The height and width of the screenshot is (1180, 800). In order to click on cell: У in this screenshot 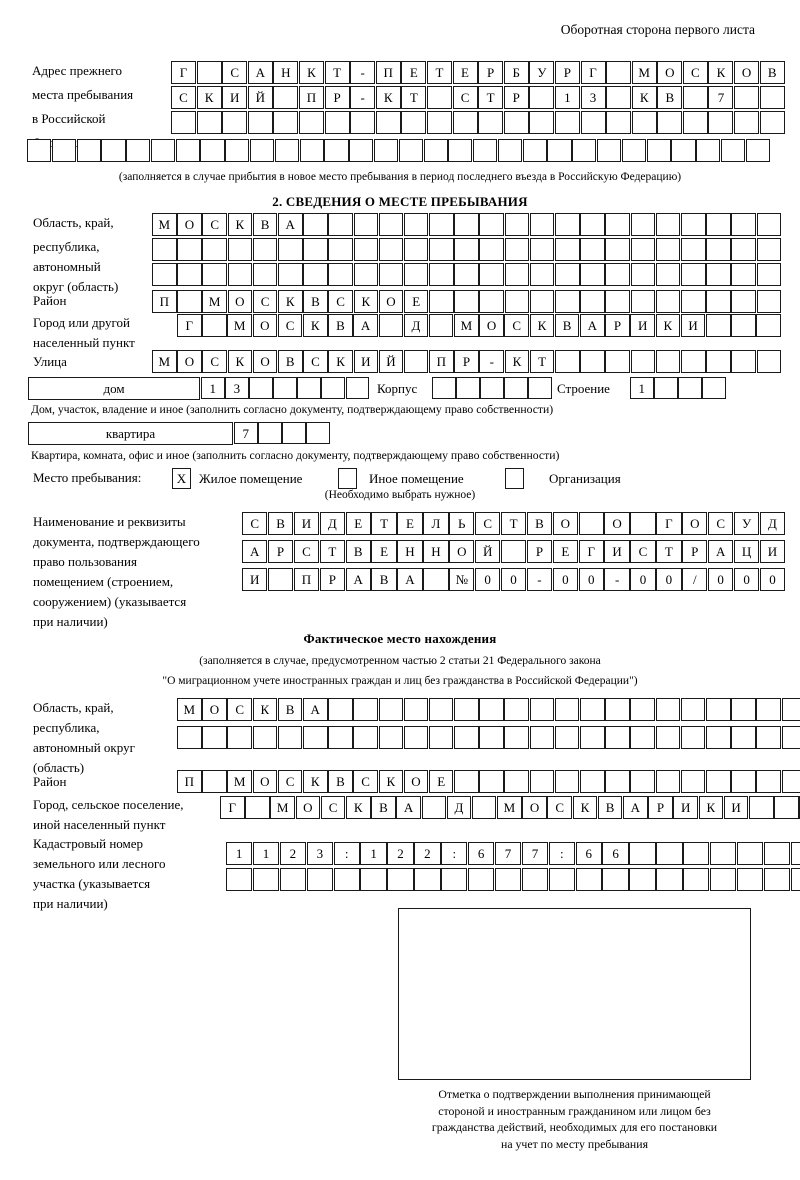, I will do `click(542, 72)`.